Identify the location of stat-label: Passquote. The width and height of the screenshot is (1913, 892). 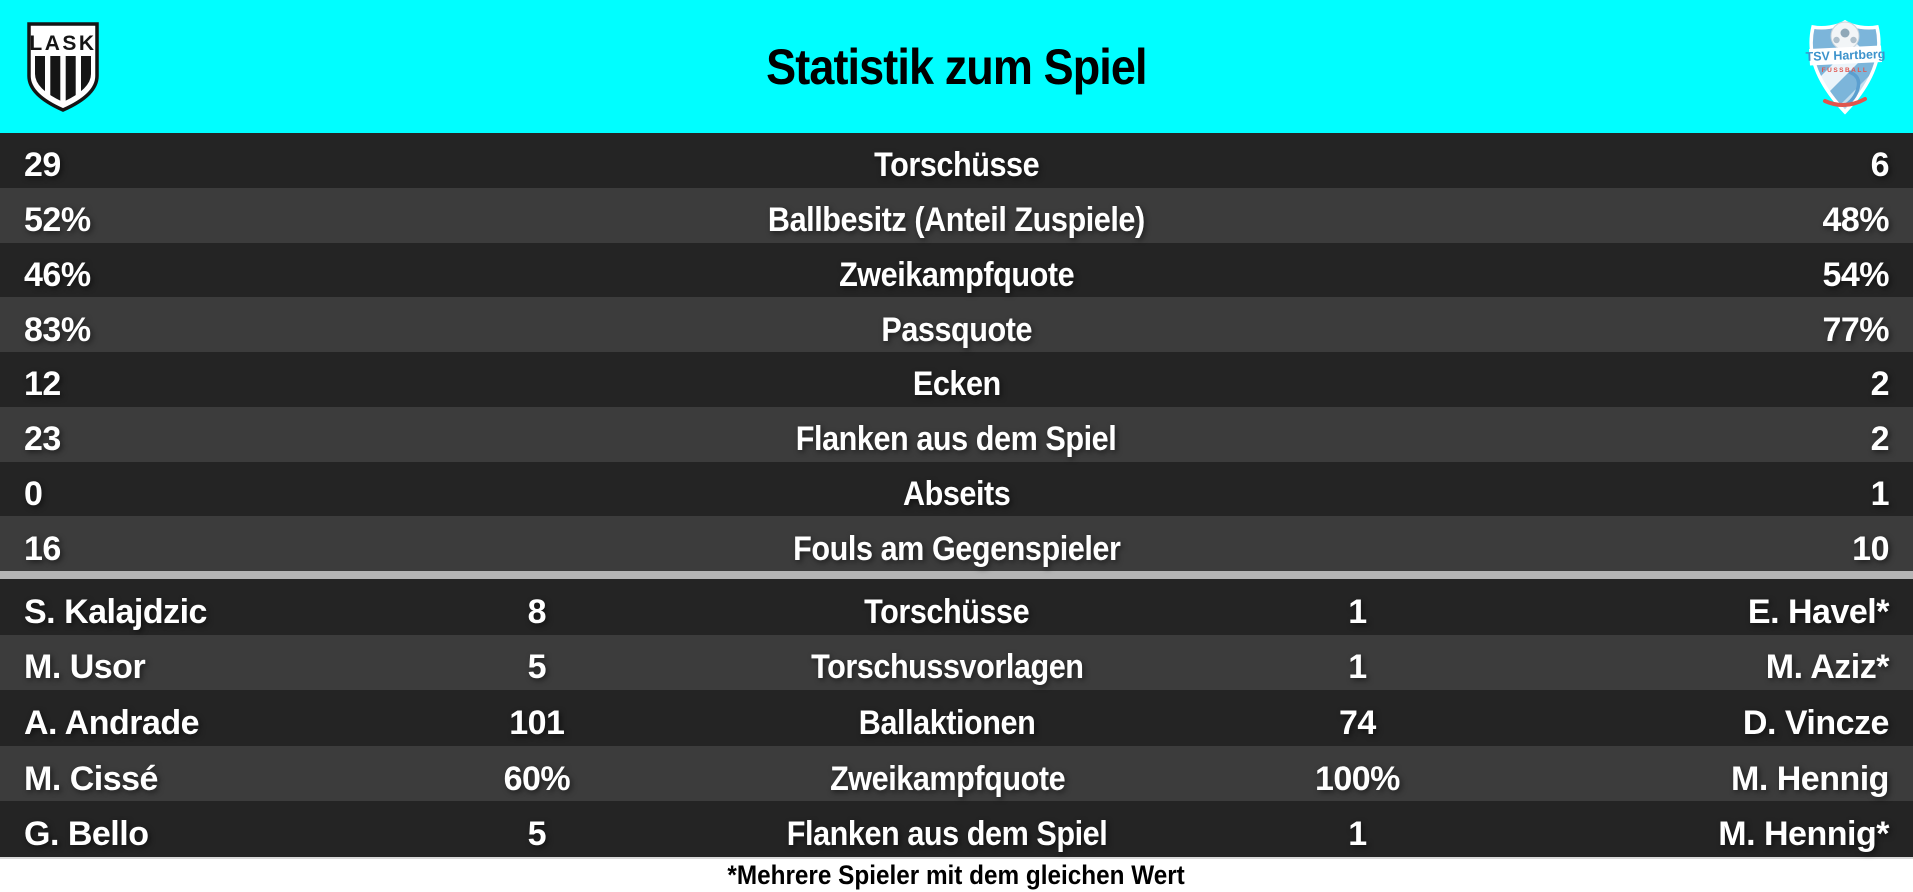
(956, 329).